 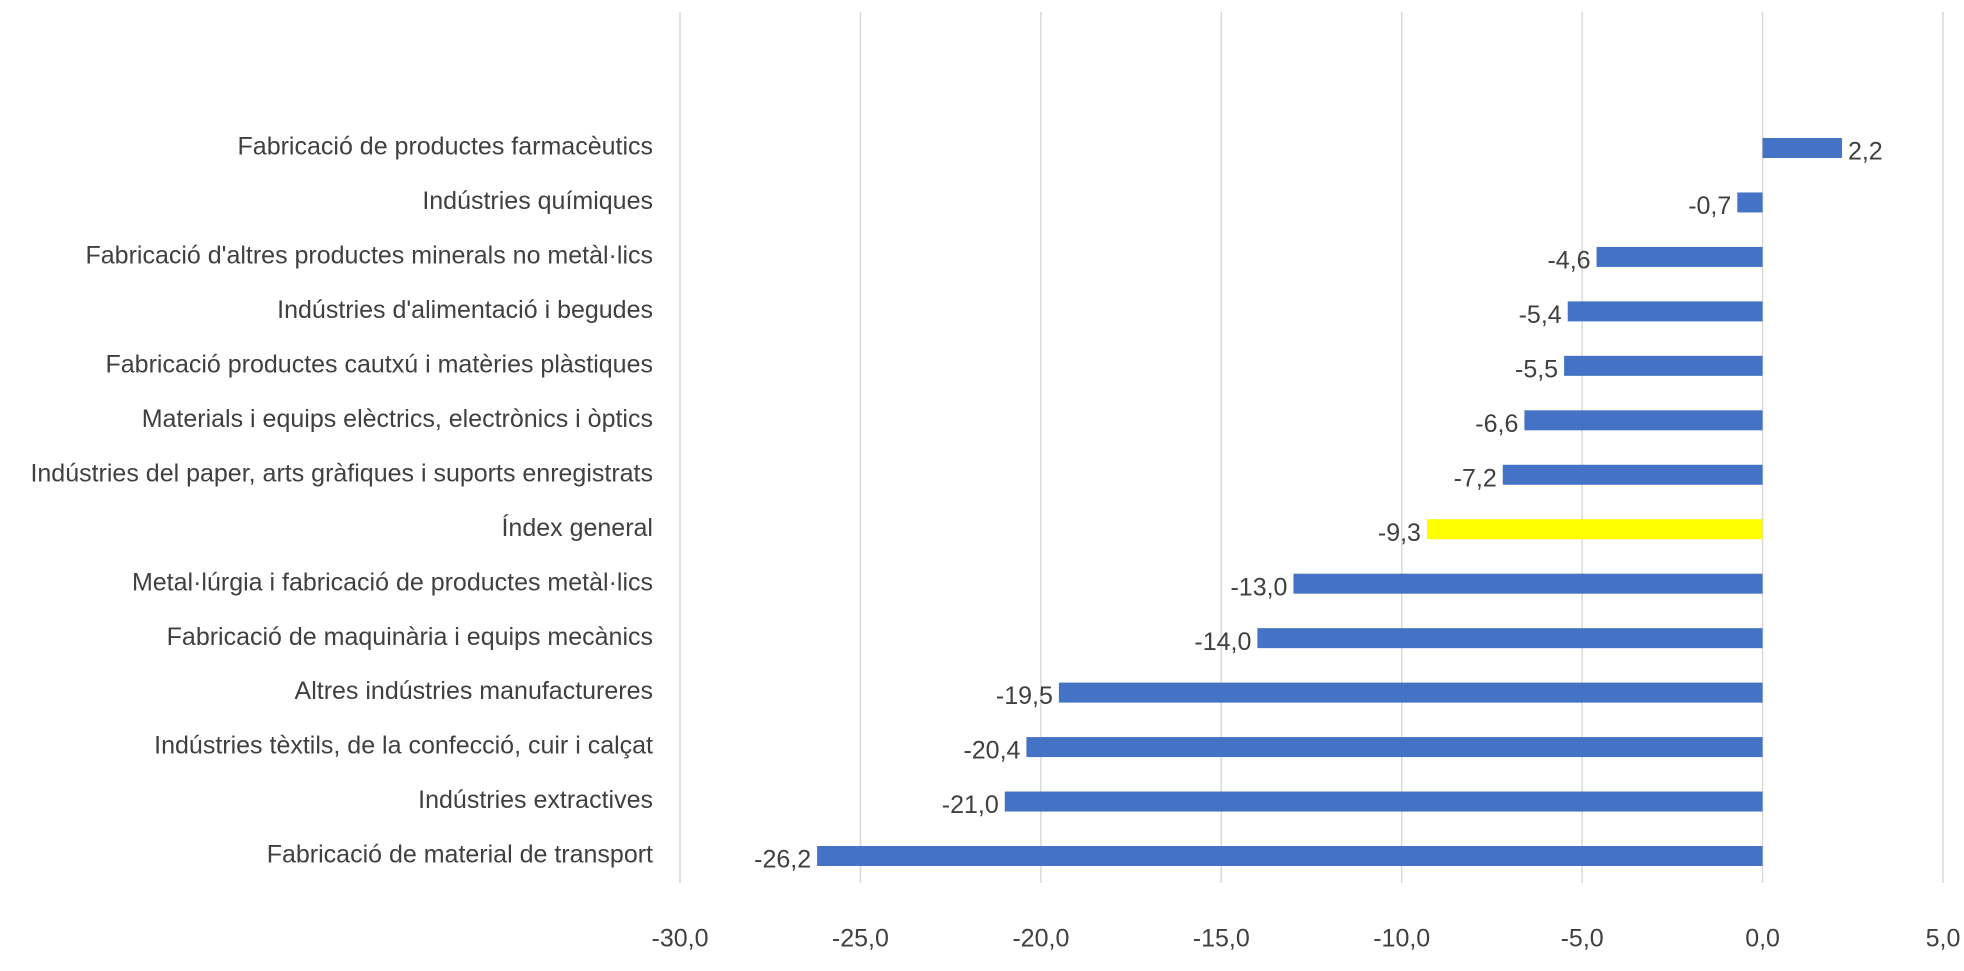 I want to click on data-label: -20,4, so click(x=991, y=751).